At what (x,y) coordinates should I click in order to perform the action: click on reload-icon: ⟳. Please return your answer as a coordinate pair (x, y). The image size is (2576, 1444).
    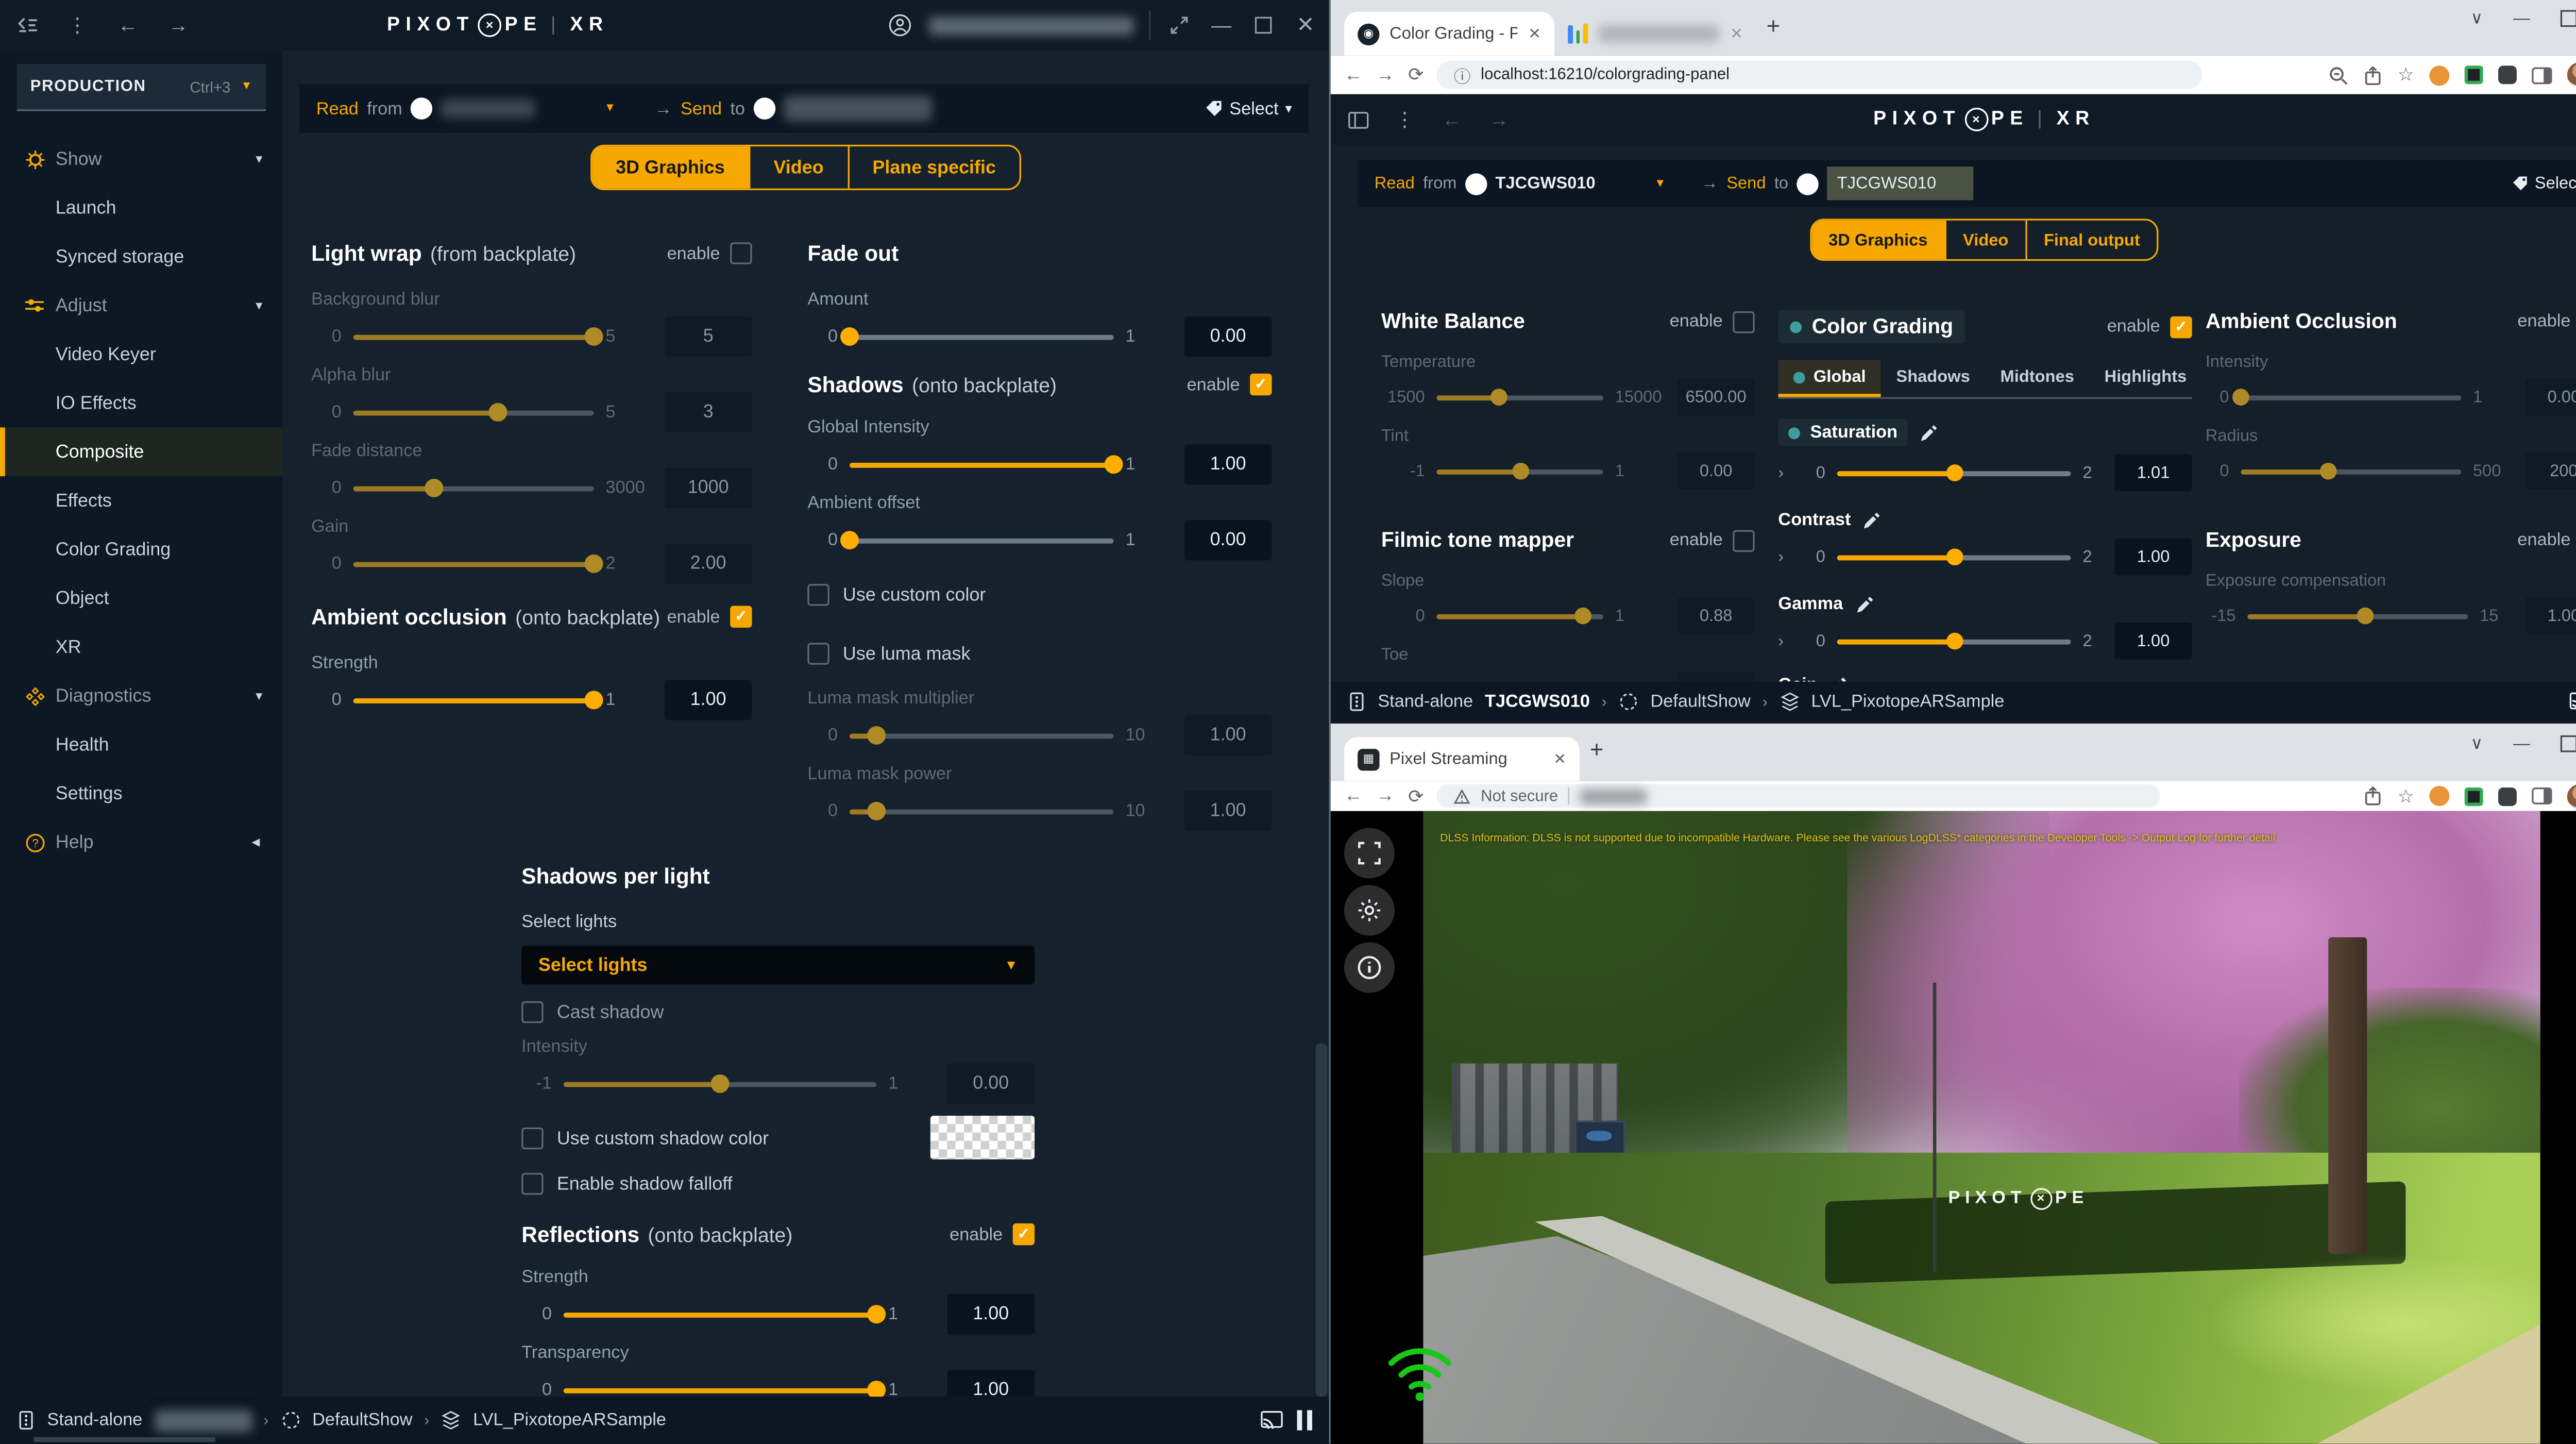
    Looking at the image, I should click on (1416, 796).